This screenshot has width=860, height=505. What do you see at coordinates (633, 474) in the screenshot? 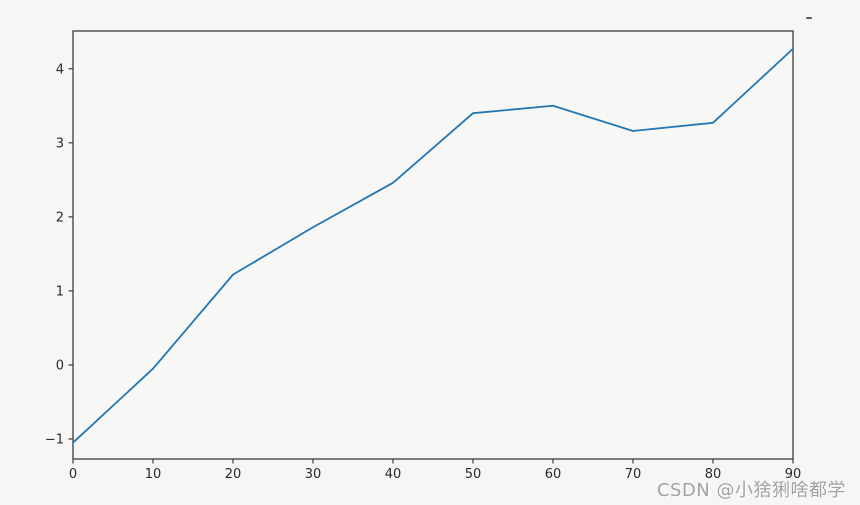
I see `x-tick-label: 70` at bounding box center [633, 474].